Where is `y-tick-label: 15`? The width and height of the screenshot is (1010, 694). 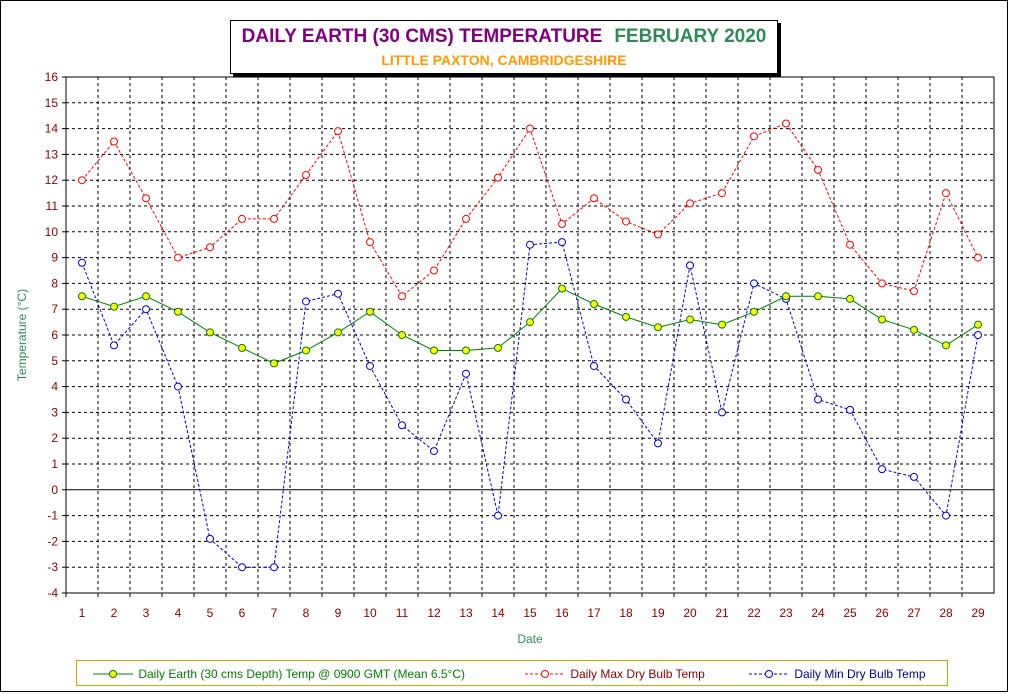
y-tick-label: 15 is located at coordinates (52, 103).